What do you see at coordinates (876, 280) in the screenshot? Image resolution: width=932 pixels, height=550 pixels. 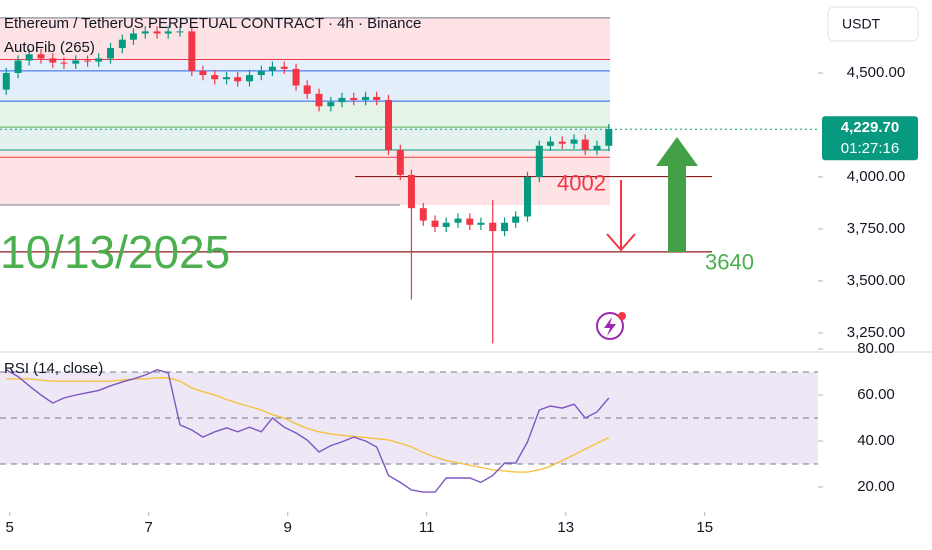 I see `y-tick-label: 3,500.00` at bounding box center [876, 280].